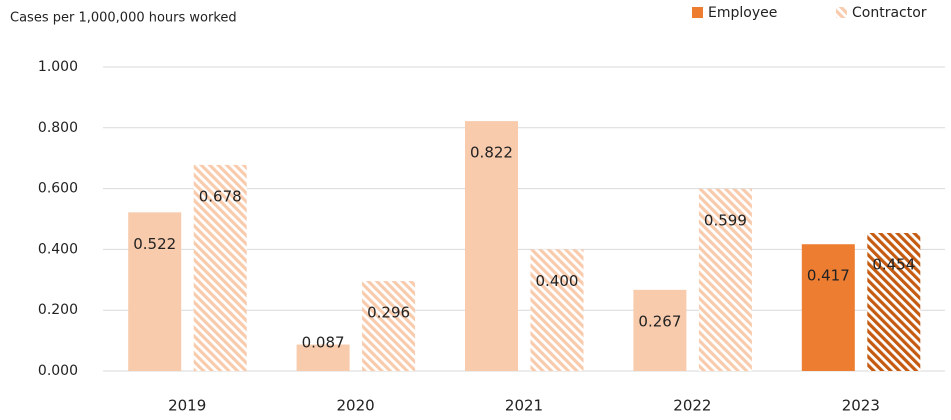 This screenshot has width=951, height=420. I want to click on value-label: 0.822, so click(491, 153).